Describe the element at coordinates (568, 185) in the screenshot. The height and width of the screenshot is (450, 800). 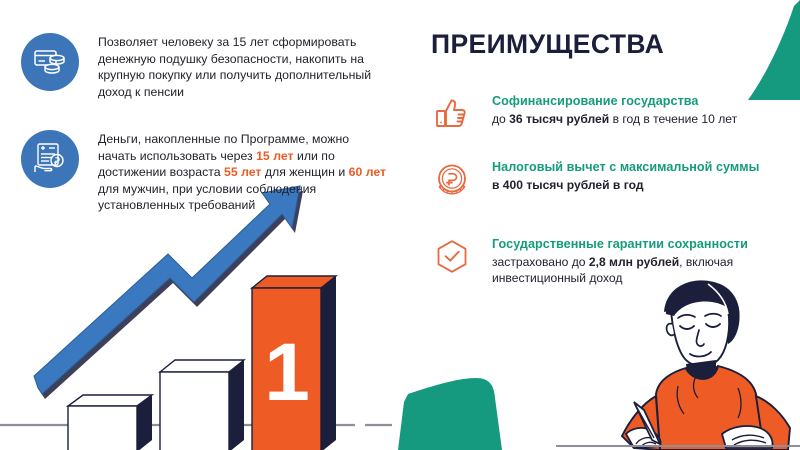
I see `benefit-item-2-subtitle: в 400 тысяч рублей в год` at that location.